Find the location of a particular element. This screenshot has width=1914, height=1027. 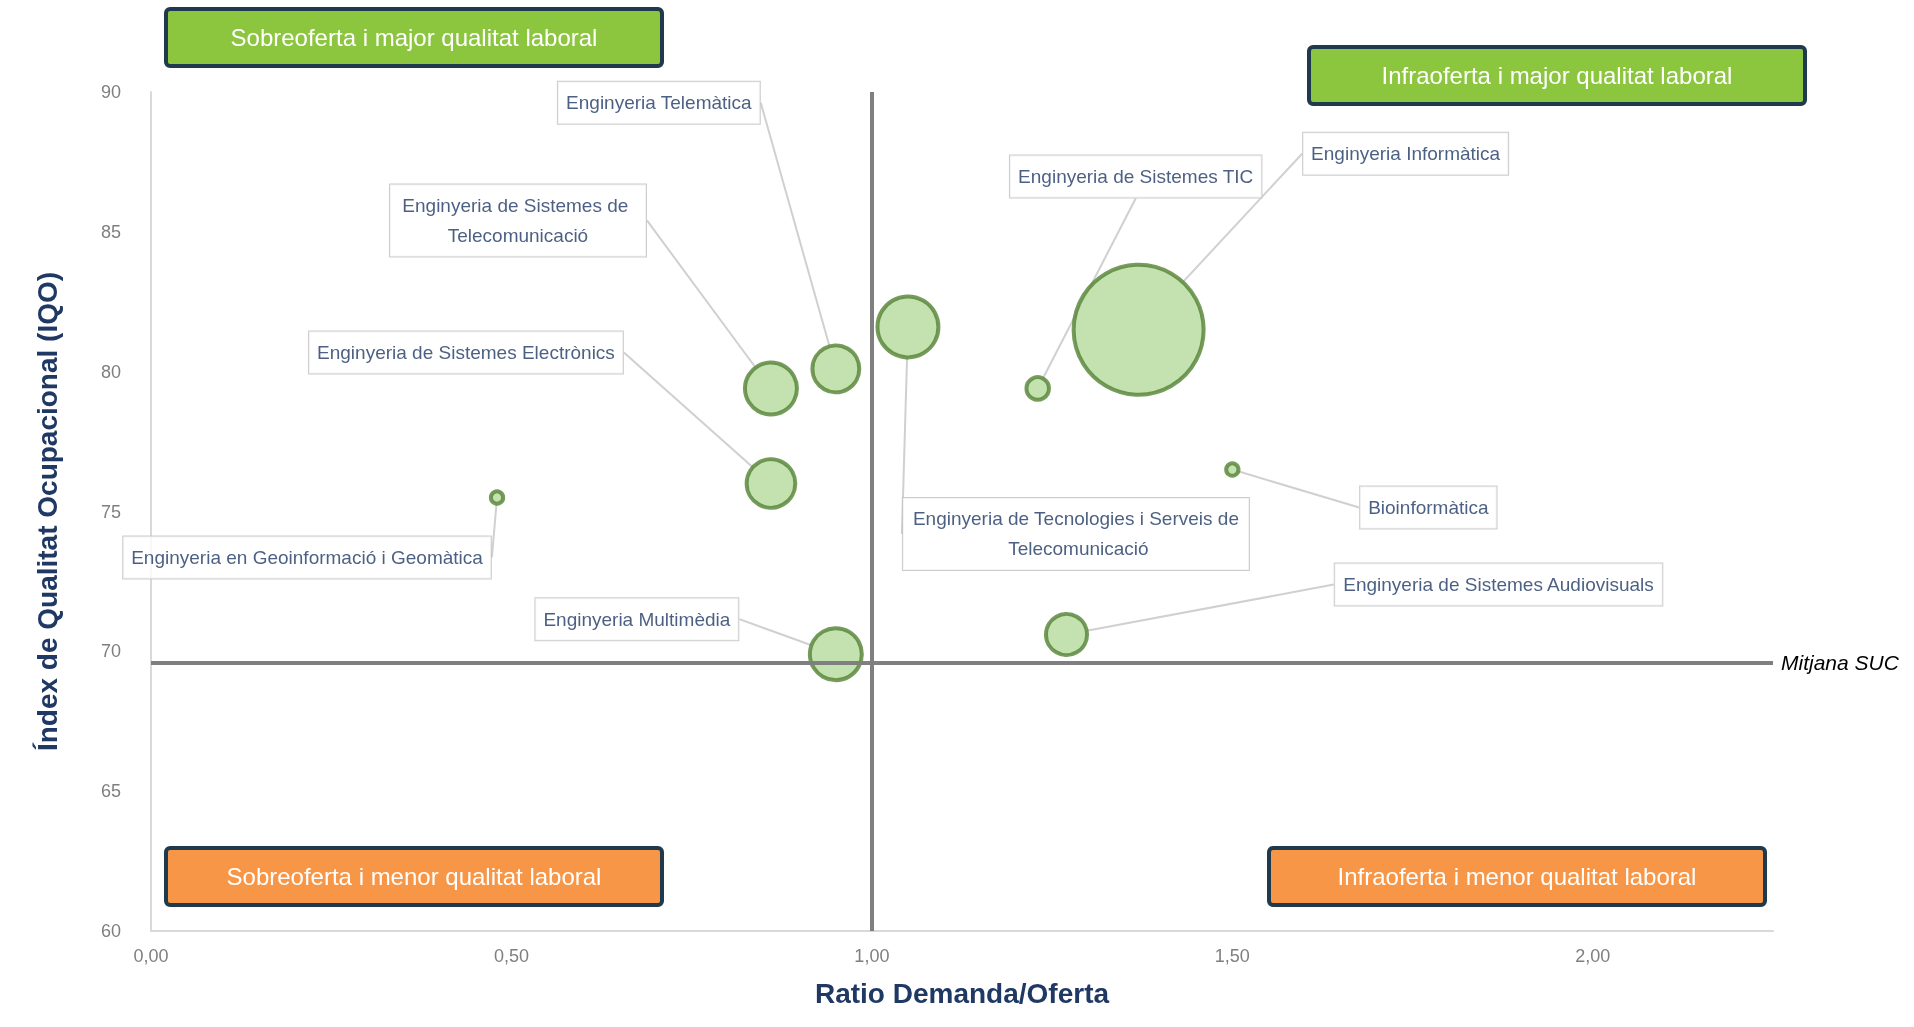

text: Enginyeria Multimèdia is located at coordinates (637, 619).